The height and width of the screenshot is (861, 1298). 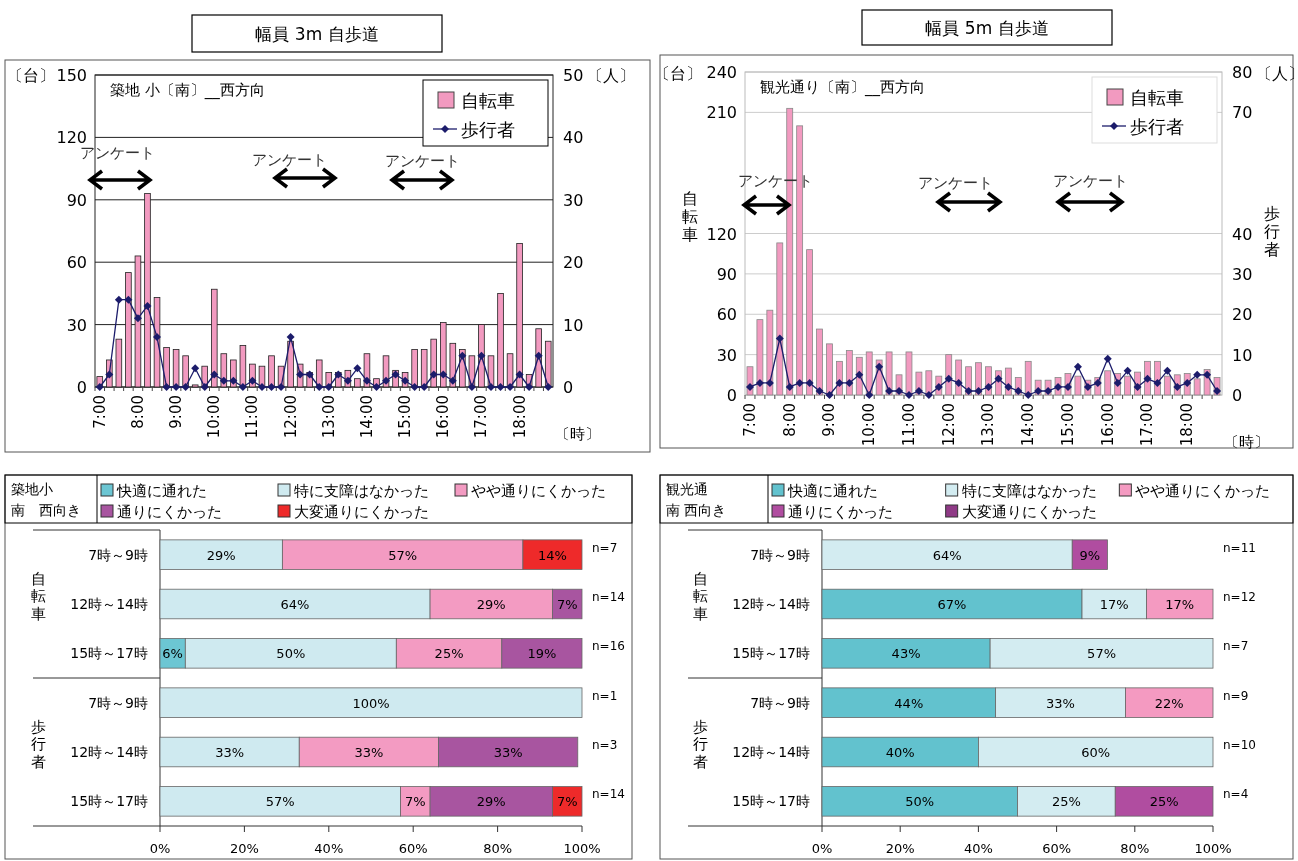 What do you see at coordinates (952, 604) in the screenshot?
I see `data-label: 67%` at bounding box center [952, 604].